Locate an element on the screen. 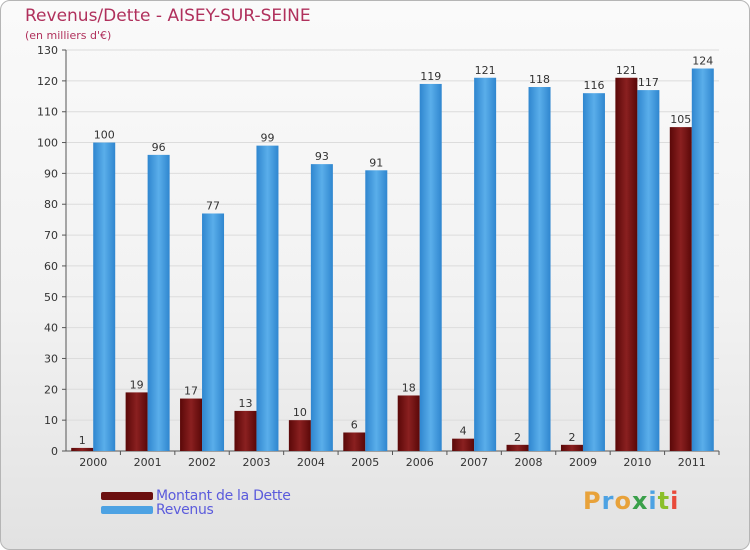 This screenshot has height=550, width=750. x-tick-label: 2010 is located at coordinates (637, 462).